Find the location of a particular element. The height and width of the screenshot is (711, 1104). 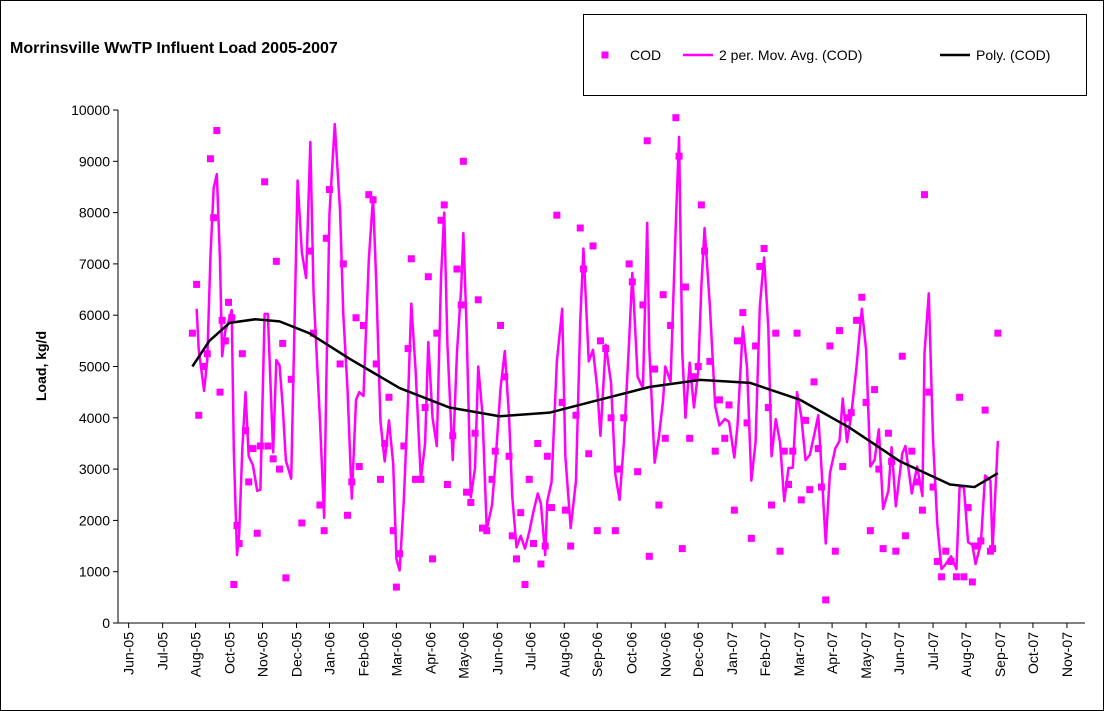

x-tick-label: Aug-07 is located at coordinates (966, 654).